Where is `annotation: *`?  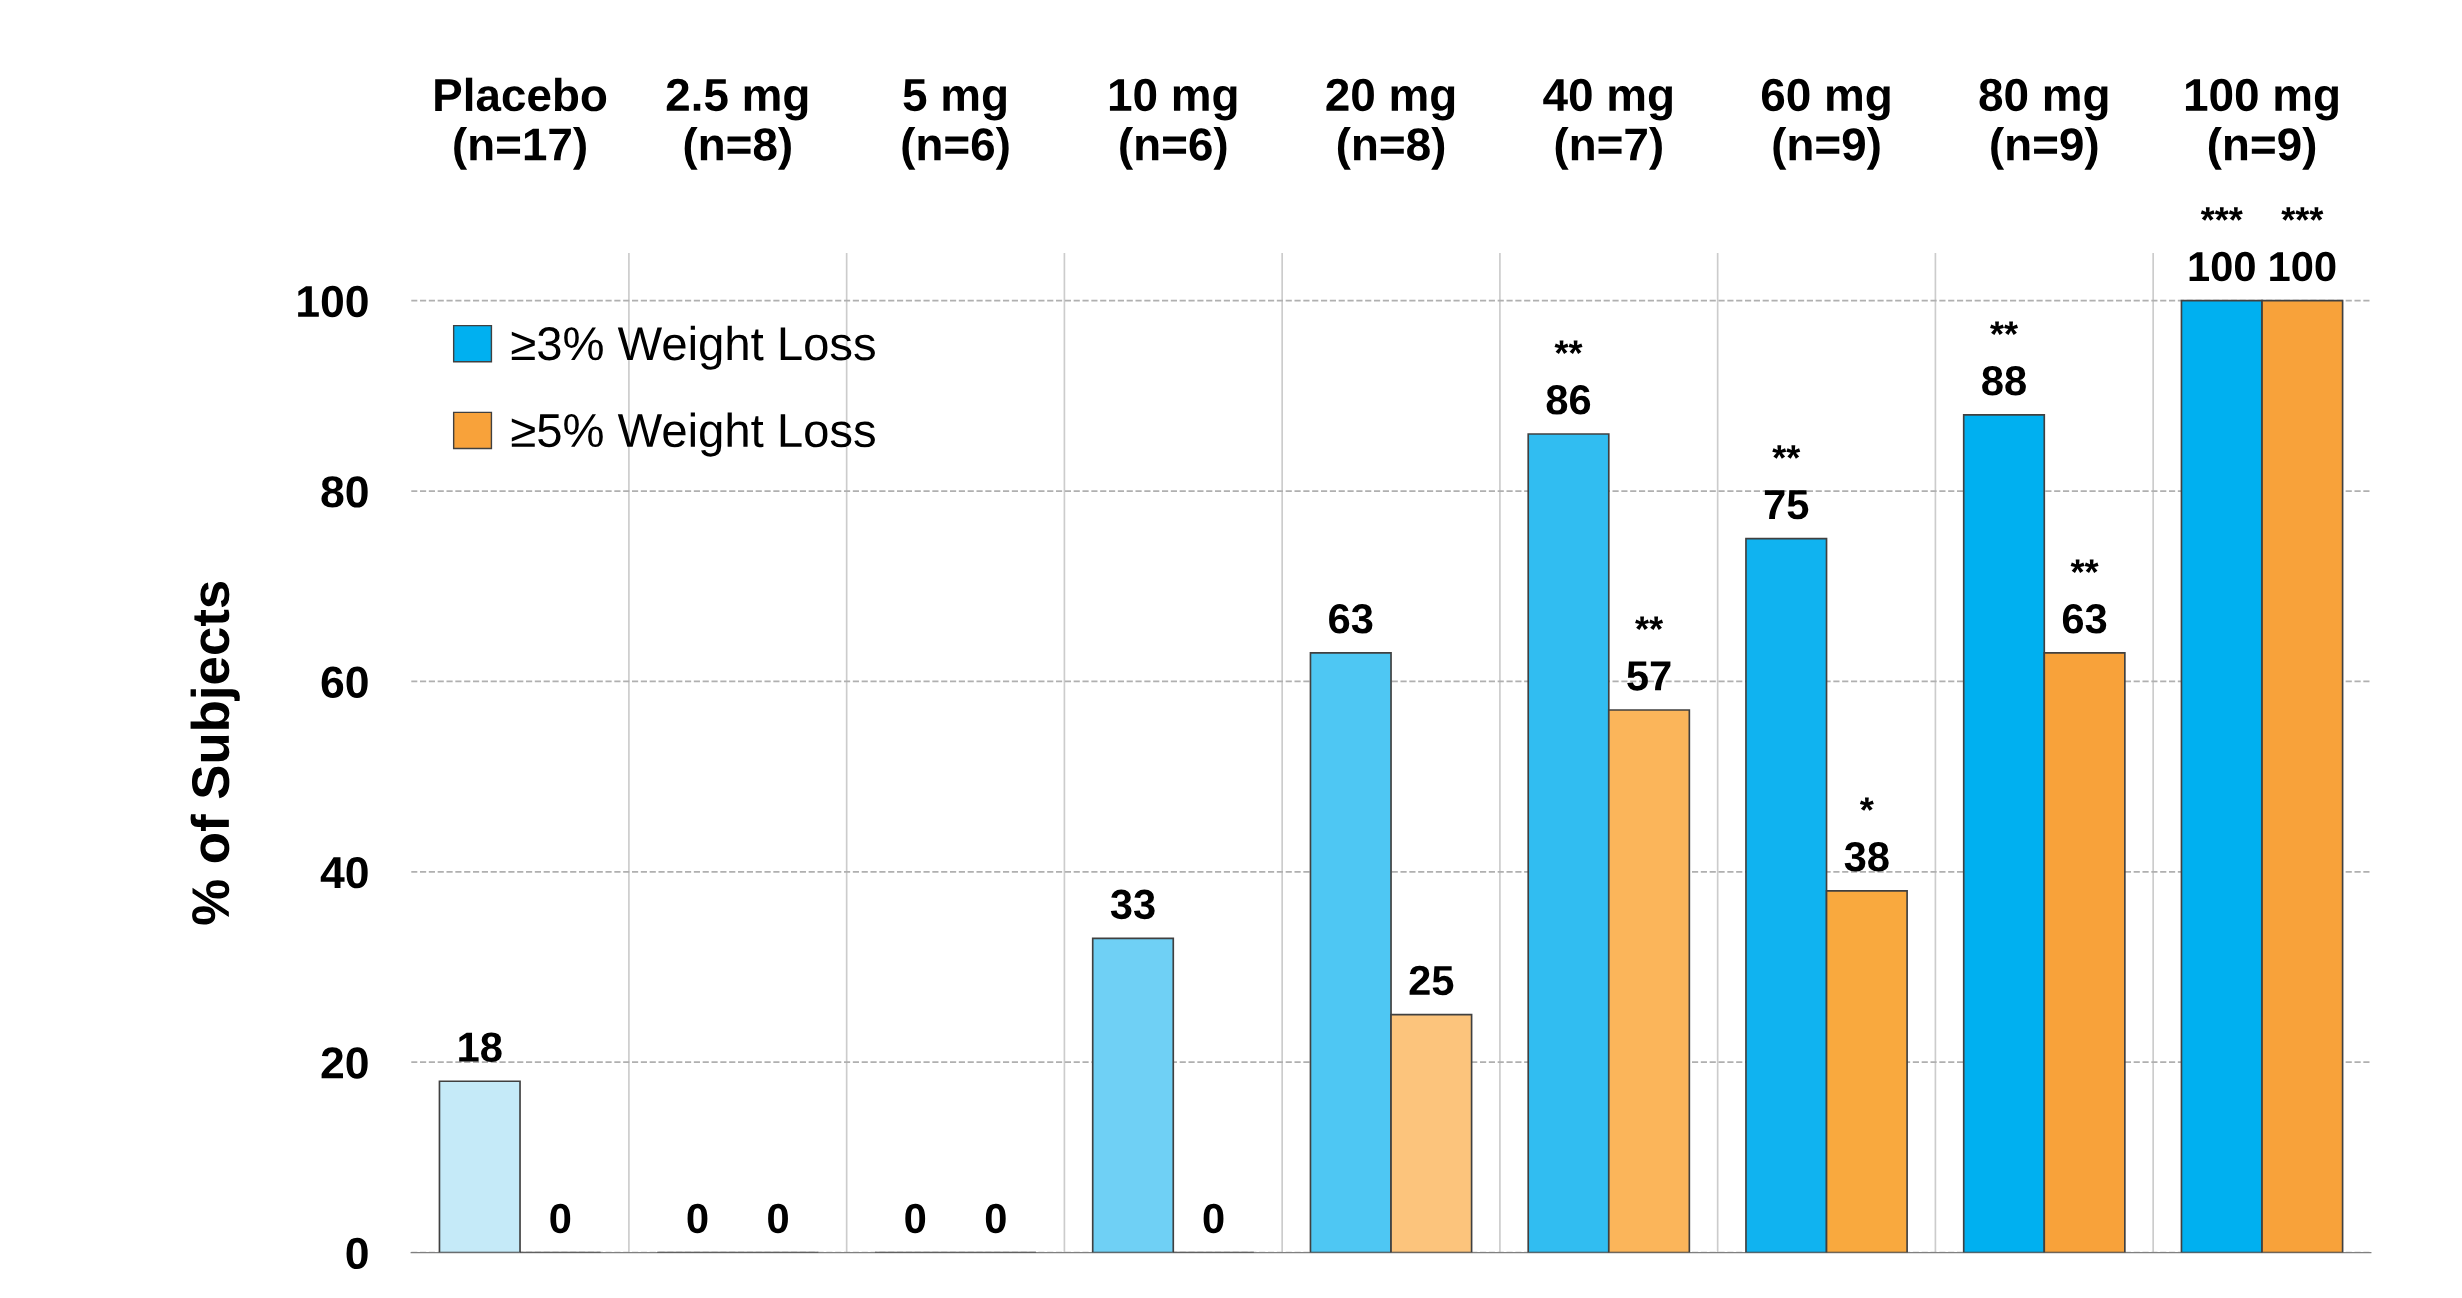
annotation: * is located at coordinates (1866, 804).